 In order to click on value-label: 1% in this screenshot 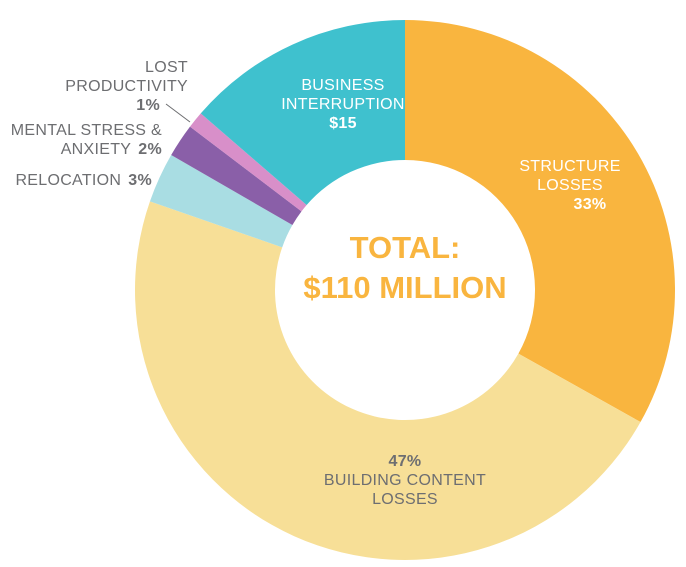, I will do `click(148, 105)`.